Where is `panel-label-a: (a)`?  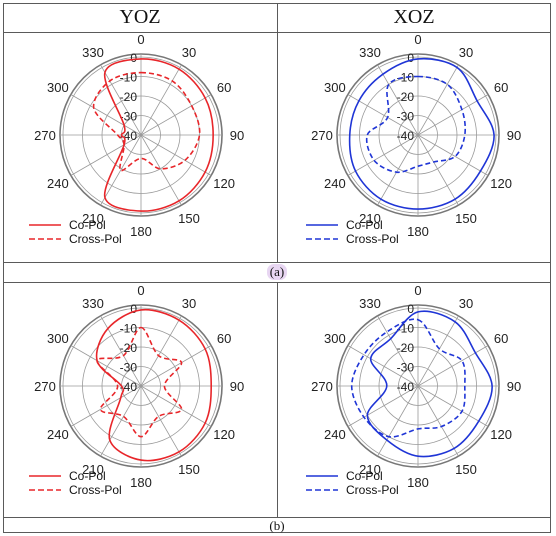 panel-label-a: (a) is located at coordinates (277, 272).